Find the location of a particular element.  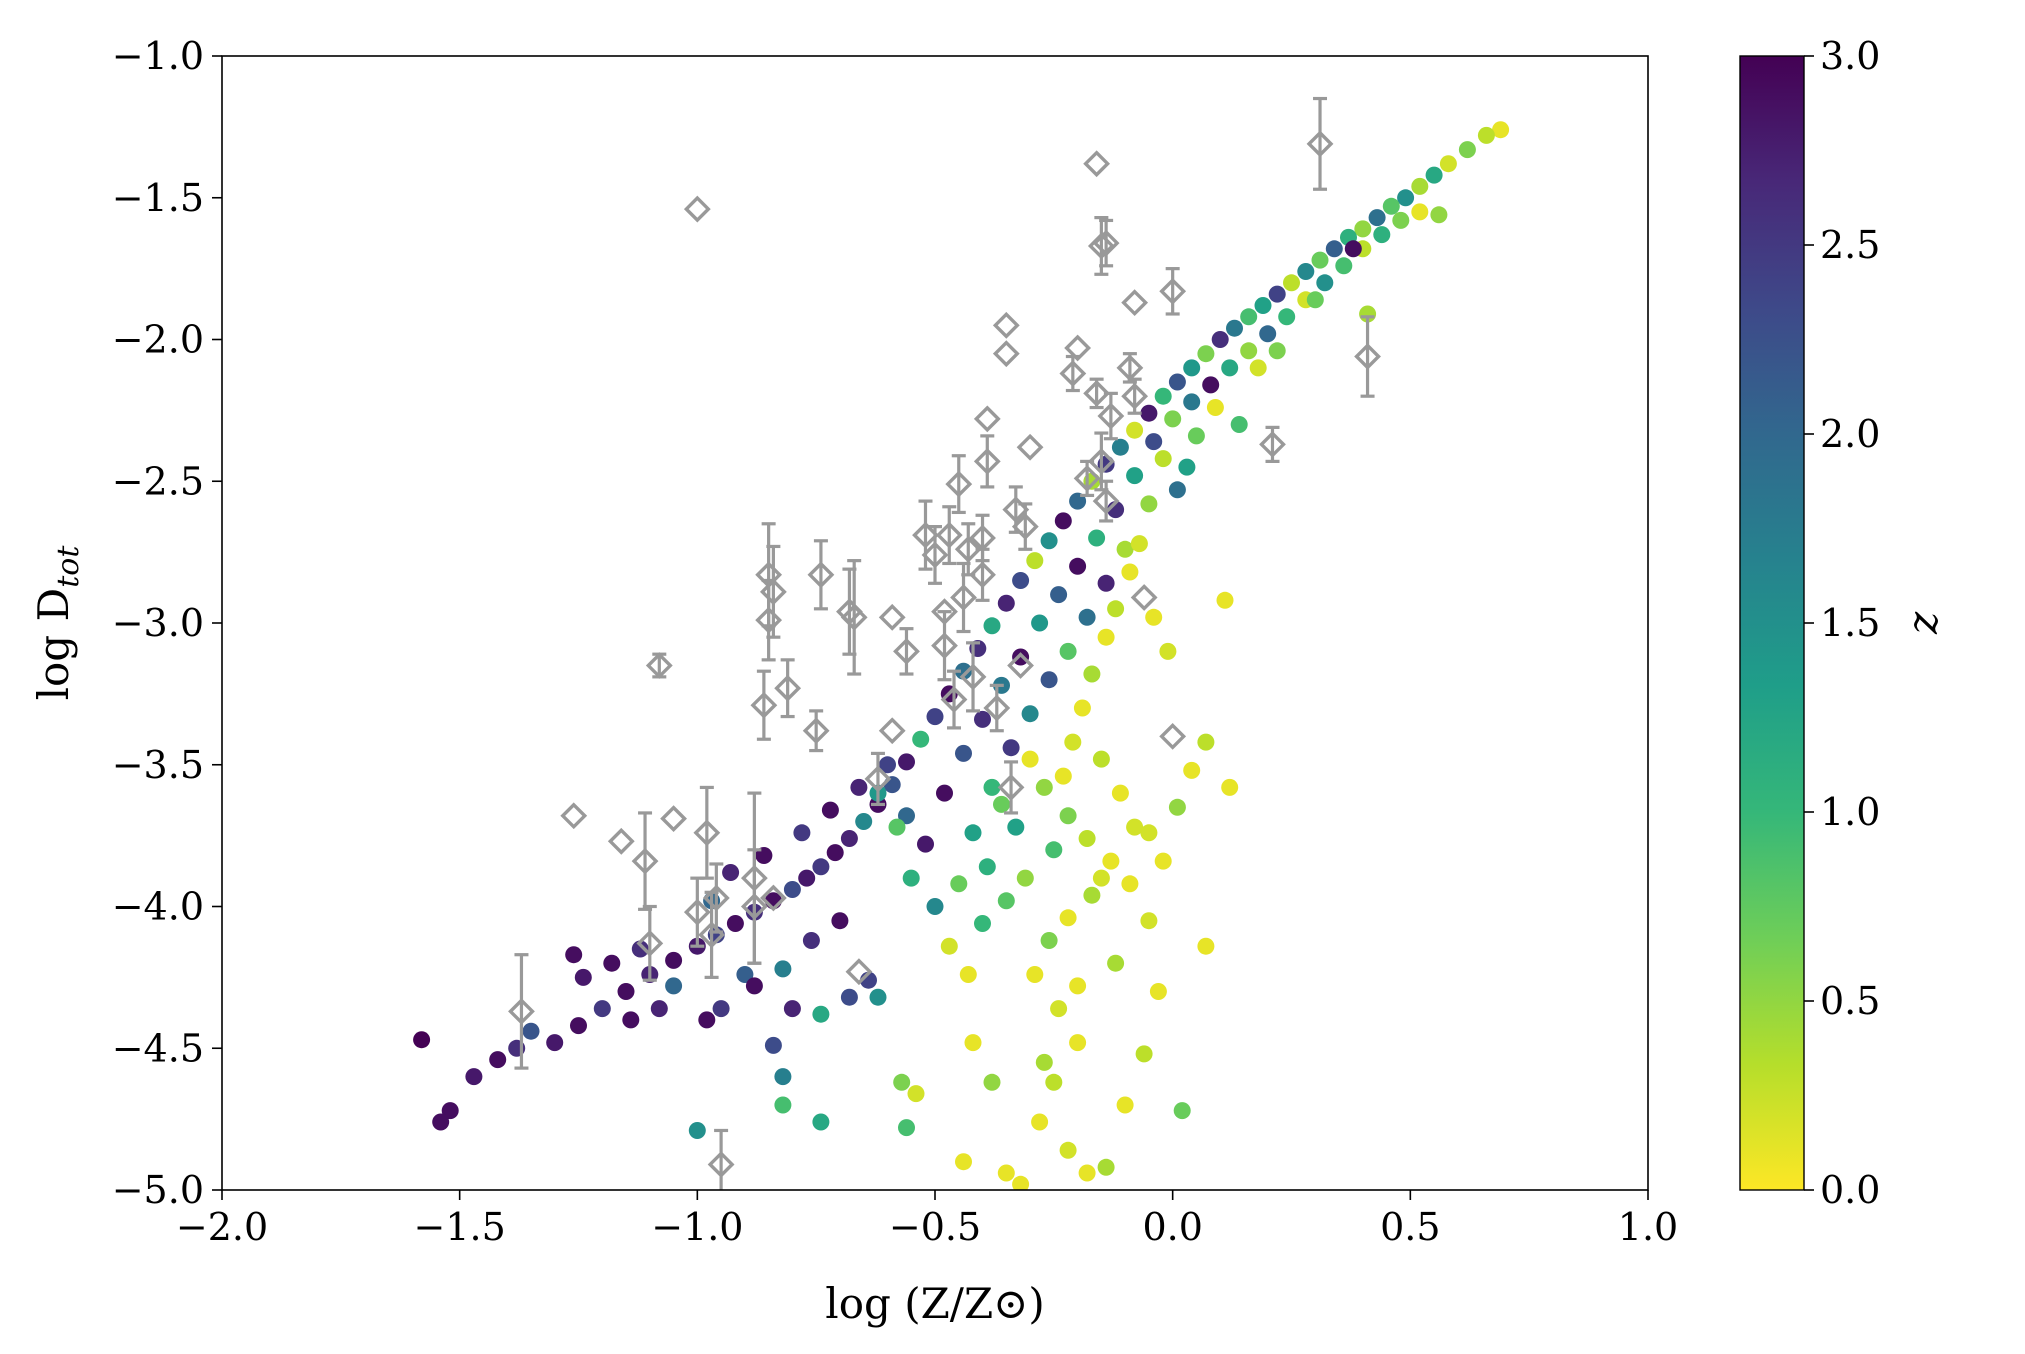

y-tick-label: −2.0 is located at coordinates (158, 340).